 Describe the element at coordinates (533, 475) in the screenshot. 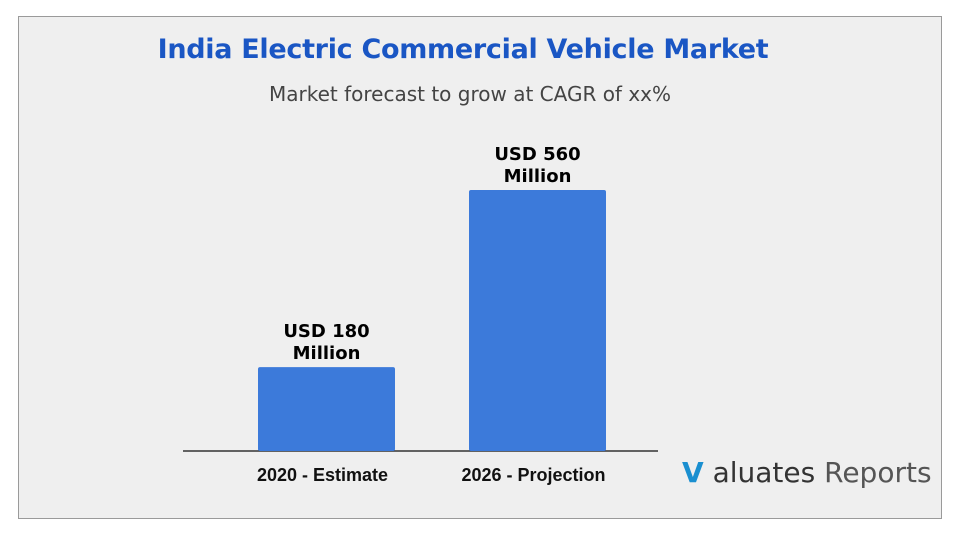

I see `category-label: 2026 - Projection` at that location.